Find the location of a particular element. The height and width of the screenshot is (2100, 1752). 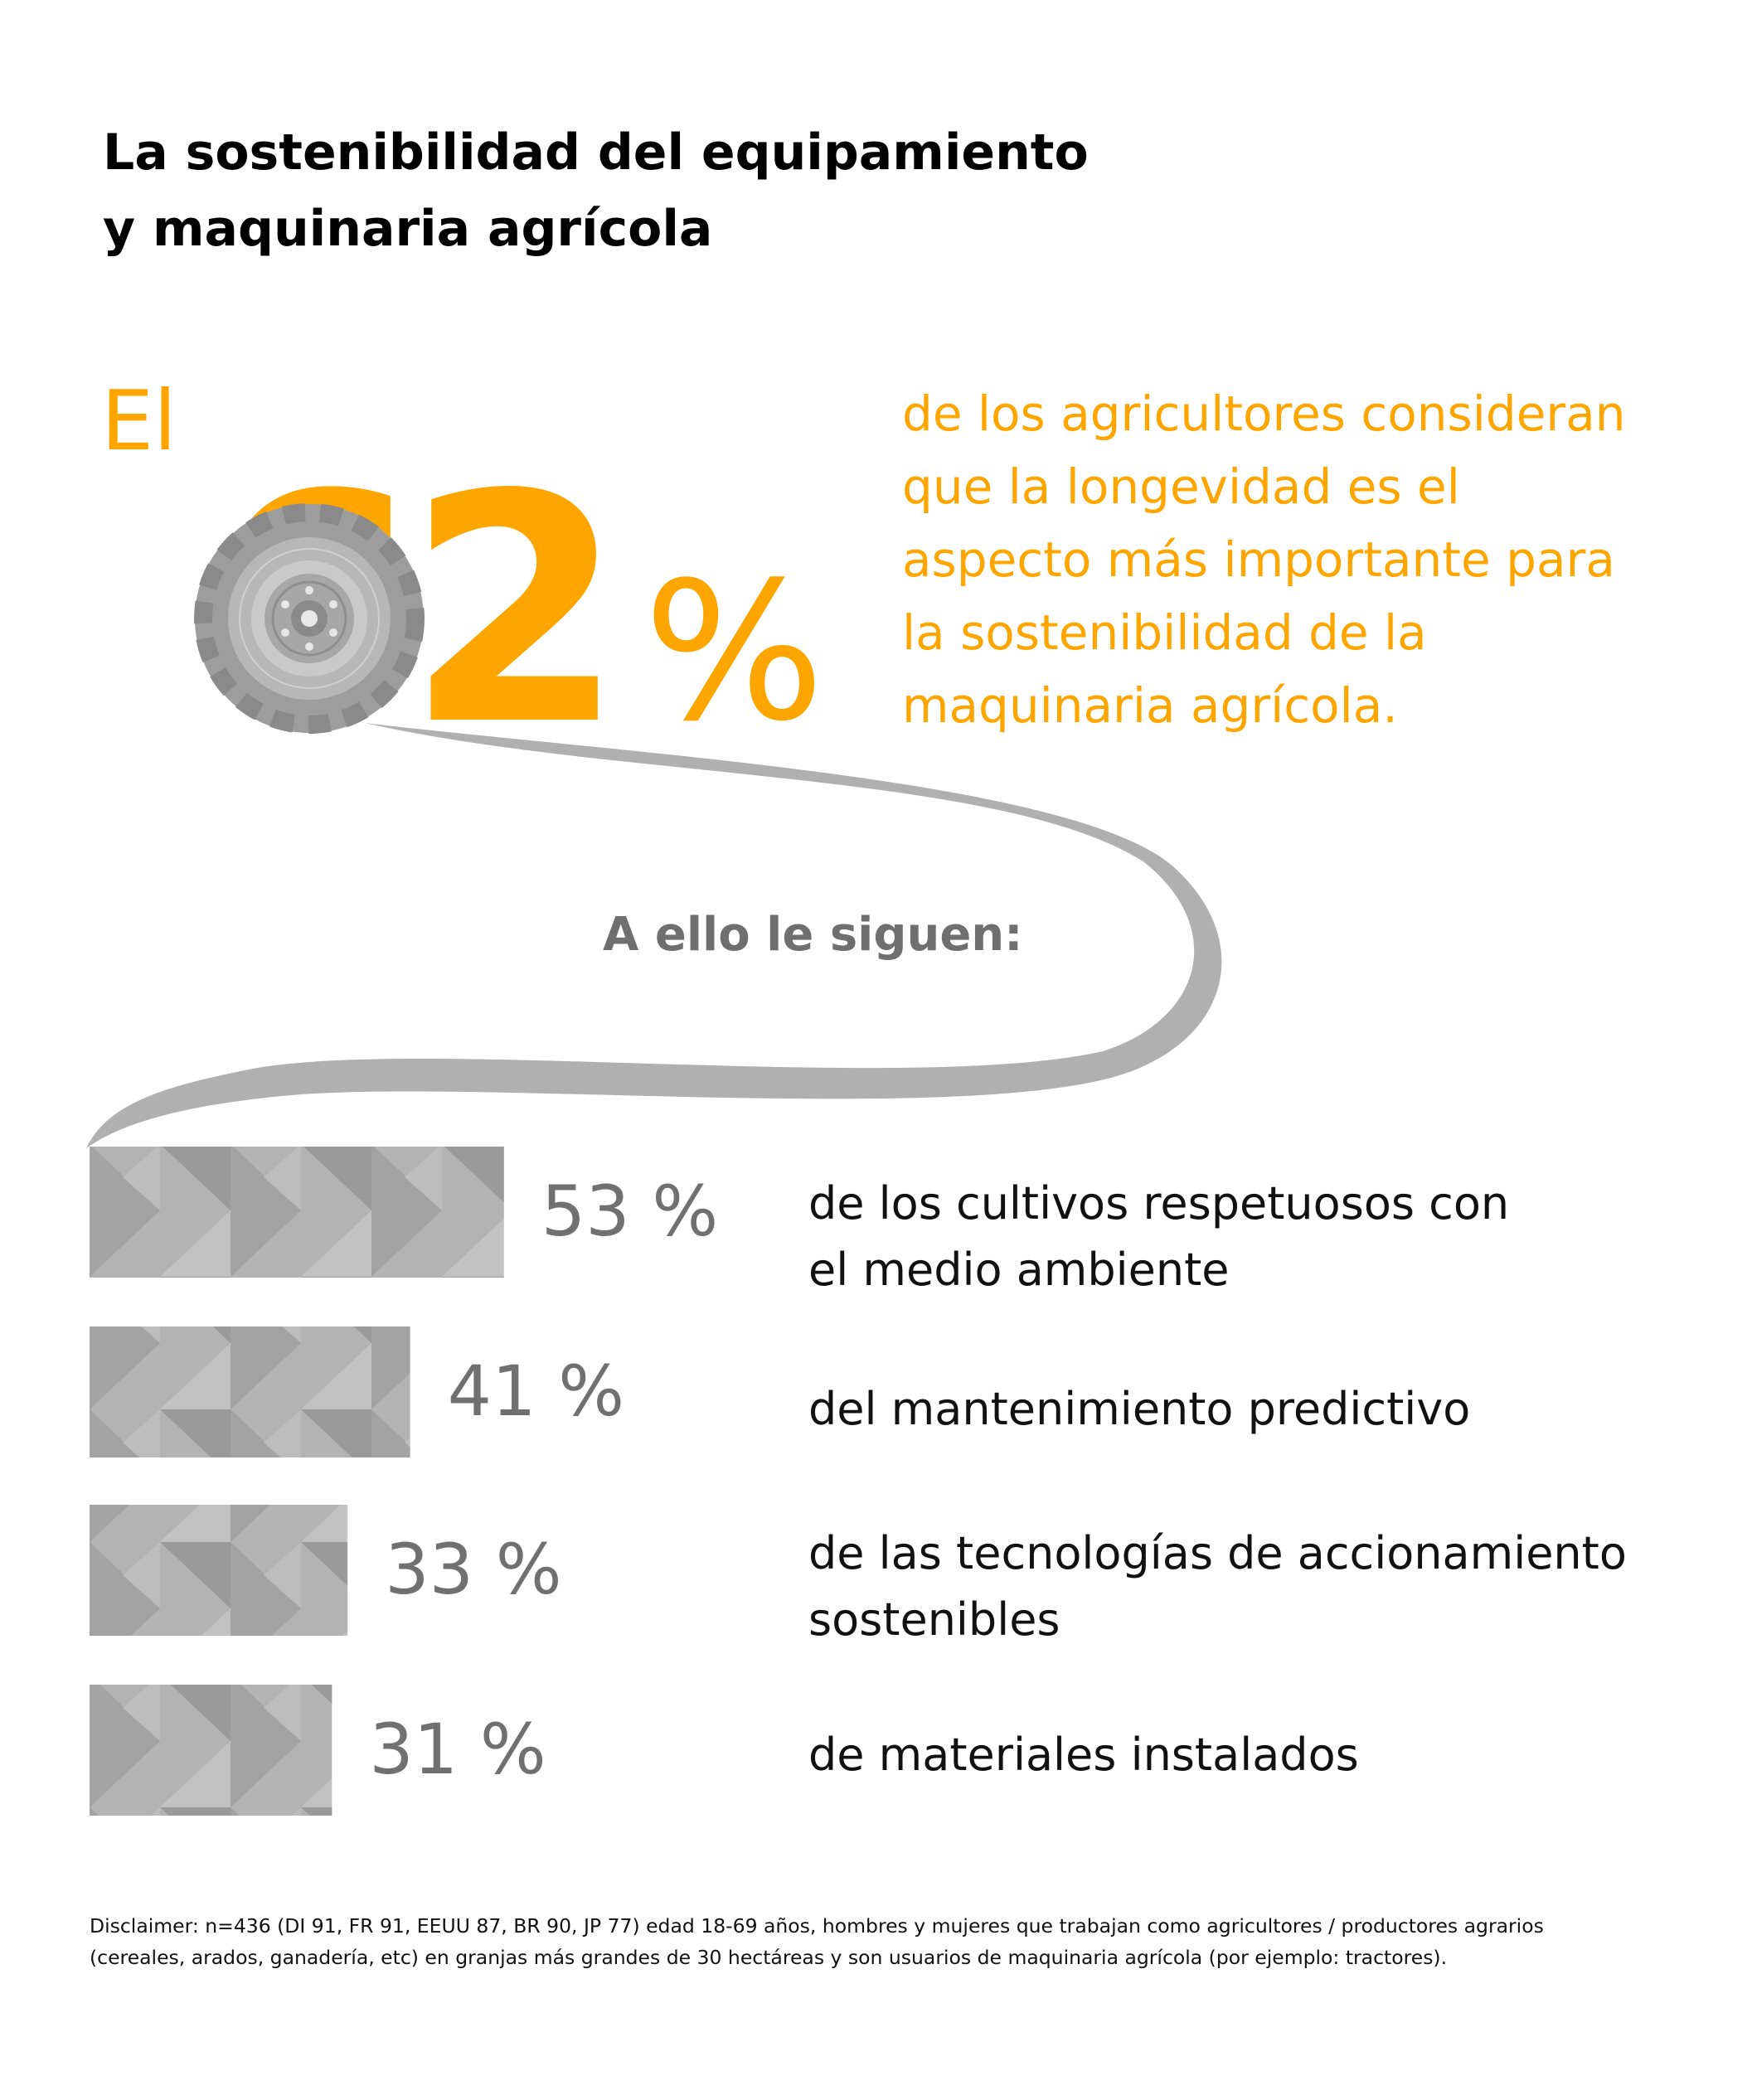

bar-value-label: 31 % is located at coordinates (458, 1750).